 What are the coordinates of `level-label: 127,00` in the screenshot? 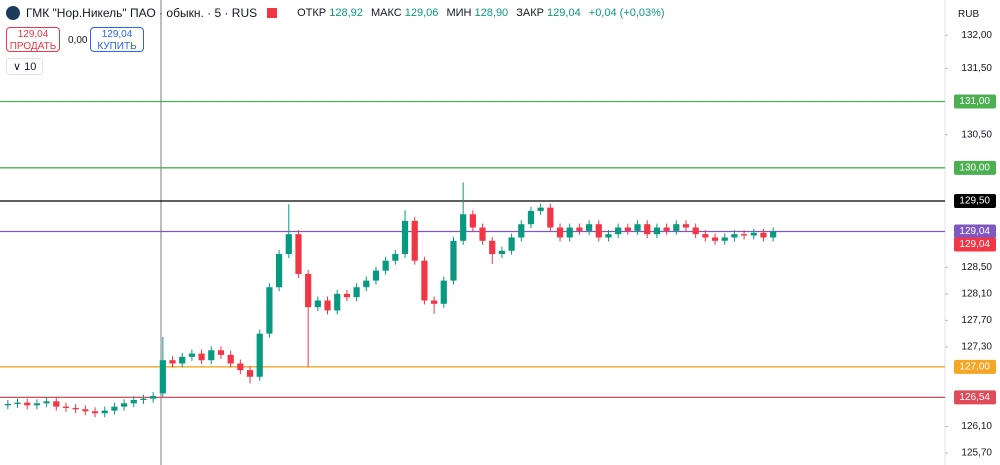 It's located at (974, 366).